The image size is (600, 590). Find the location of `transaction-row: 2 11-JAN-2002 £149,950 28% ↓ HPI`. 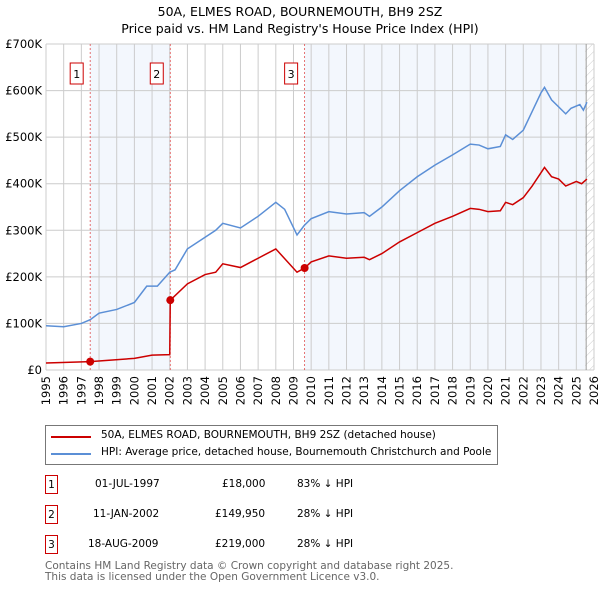

transaction-row: 2 11-JAN-2002 £149,950 28% ↓ HPI is located at coordinates (245, 515).